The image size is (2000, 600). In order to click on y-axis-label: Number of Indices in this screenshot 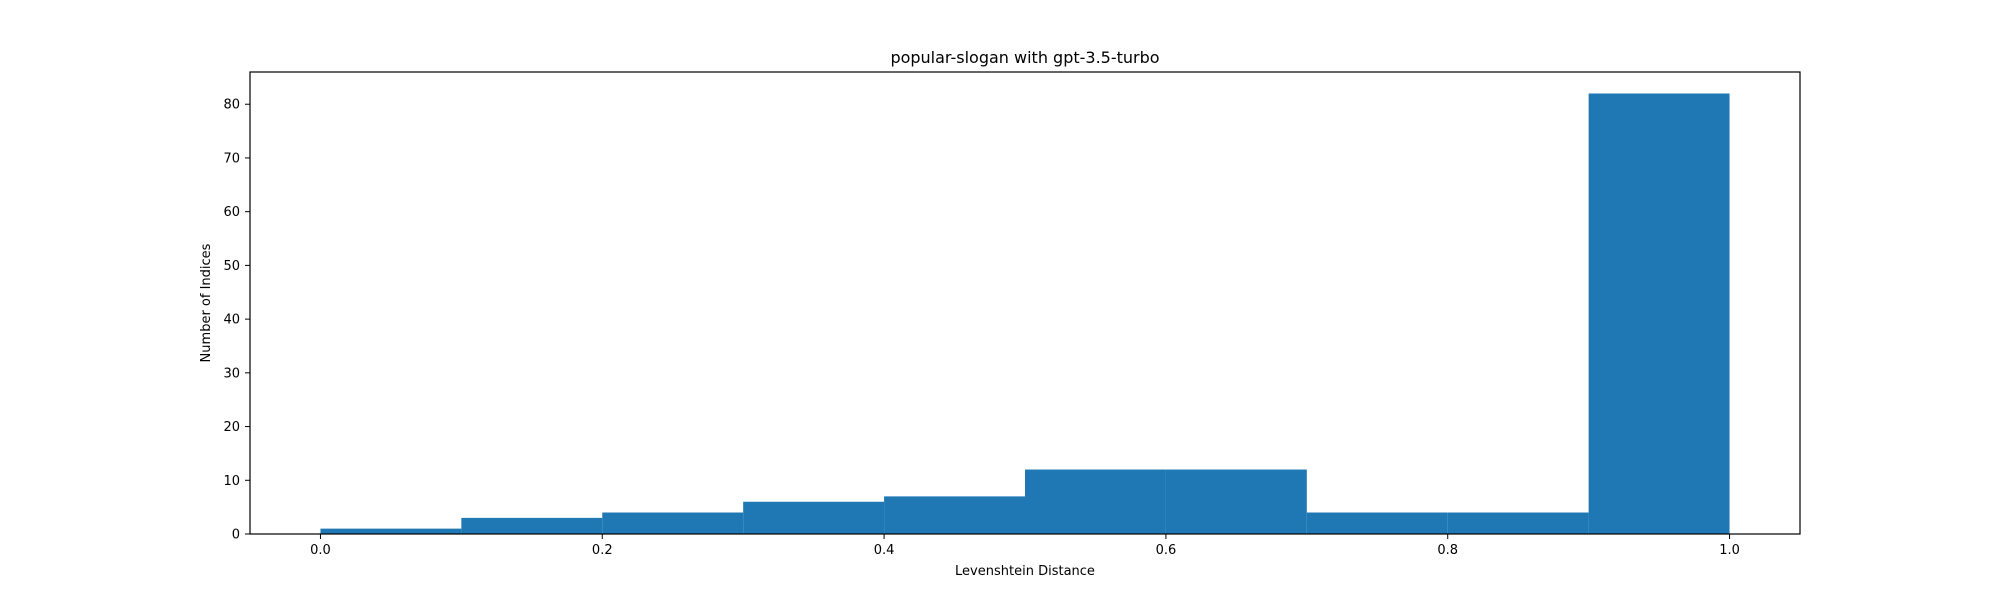, I will do `click(206, 302)`.